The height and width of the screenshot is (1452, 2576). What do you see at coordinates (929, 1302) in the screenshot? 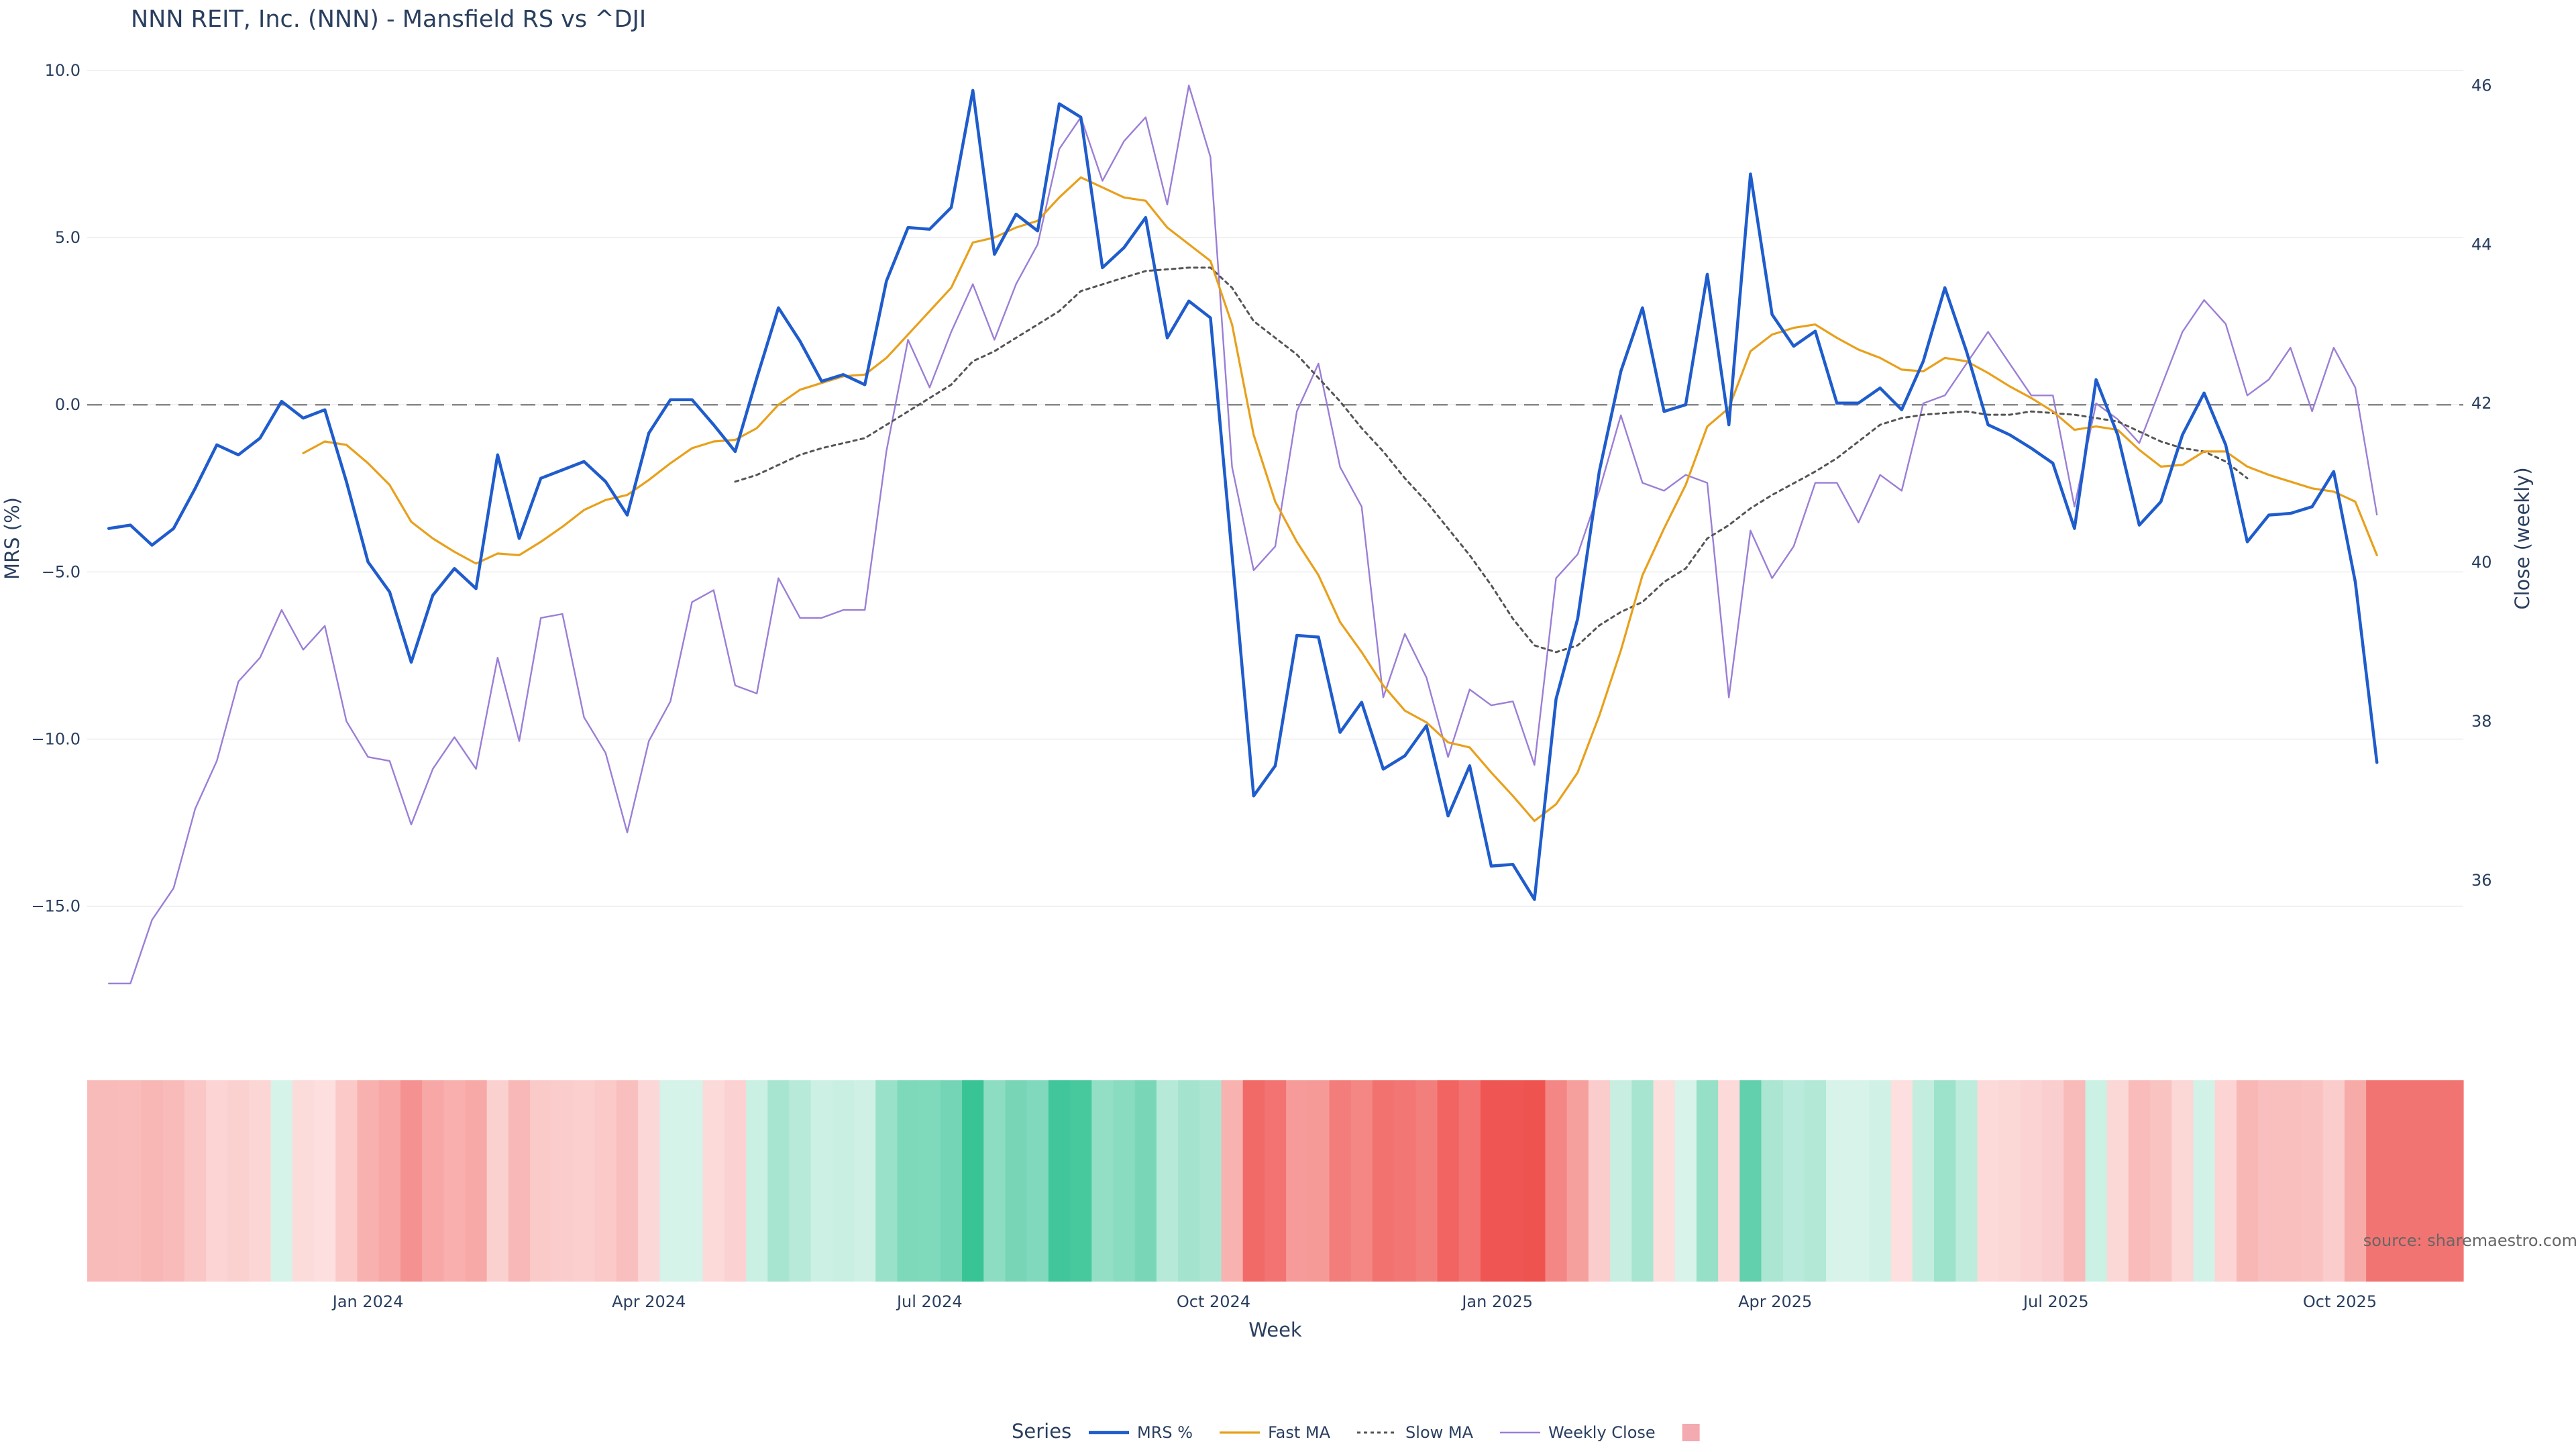
I see `x-tick-label: Jul 2024` at bounding box center [929, 1302].